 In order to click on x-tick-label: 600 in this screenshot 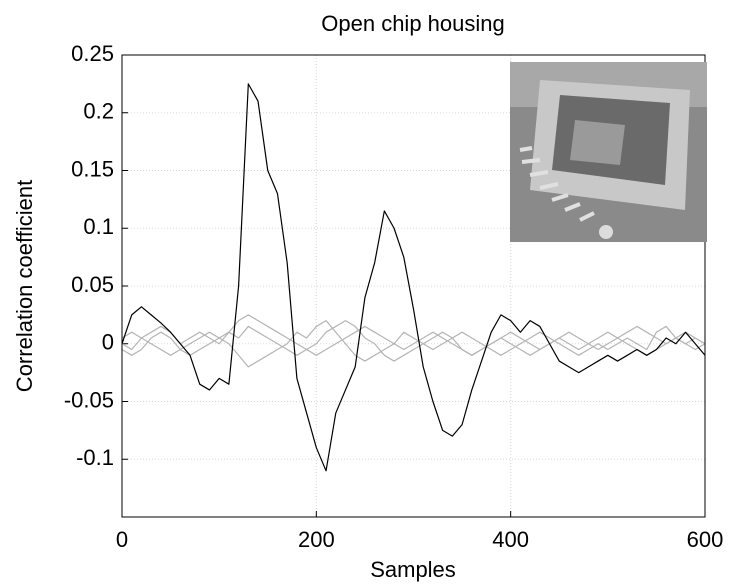, I will do `click(705, 539)`.